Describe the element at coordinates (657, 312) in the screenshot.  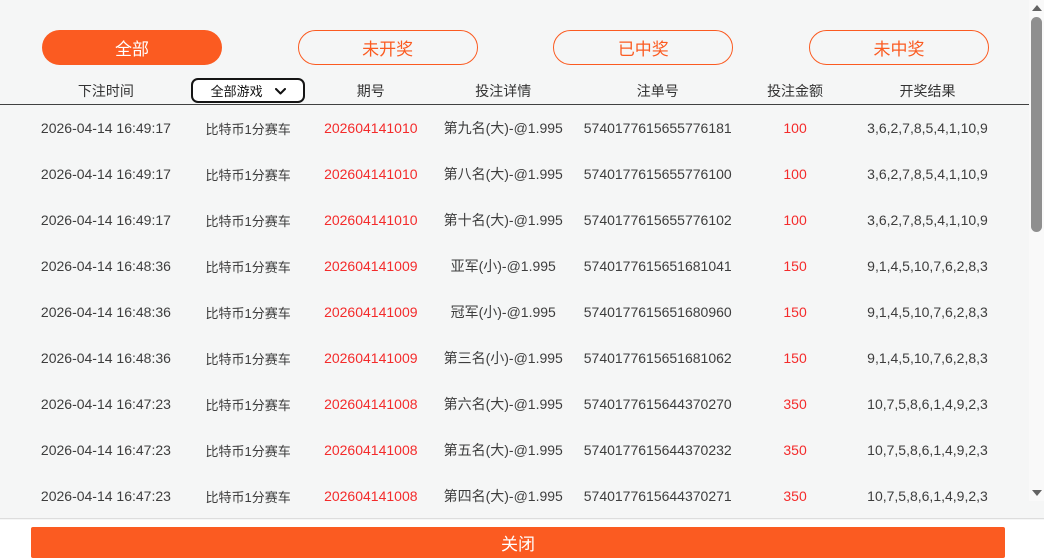
I see `cell-order-no: 5740177615651680960` at that location.